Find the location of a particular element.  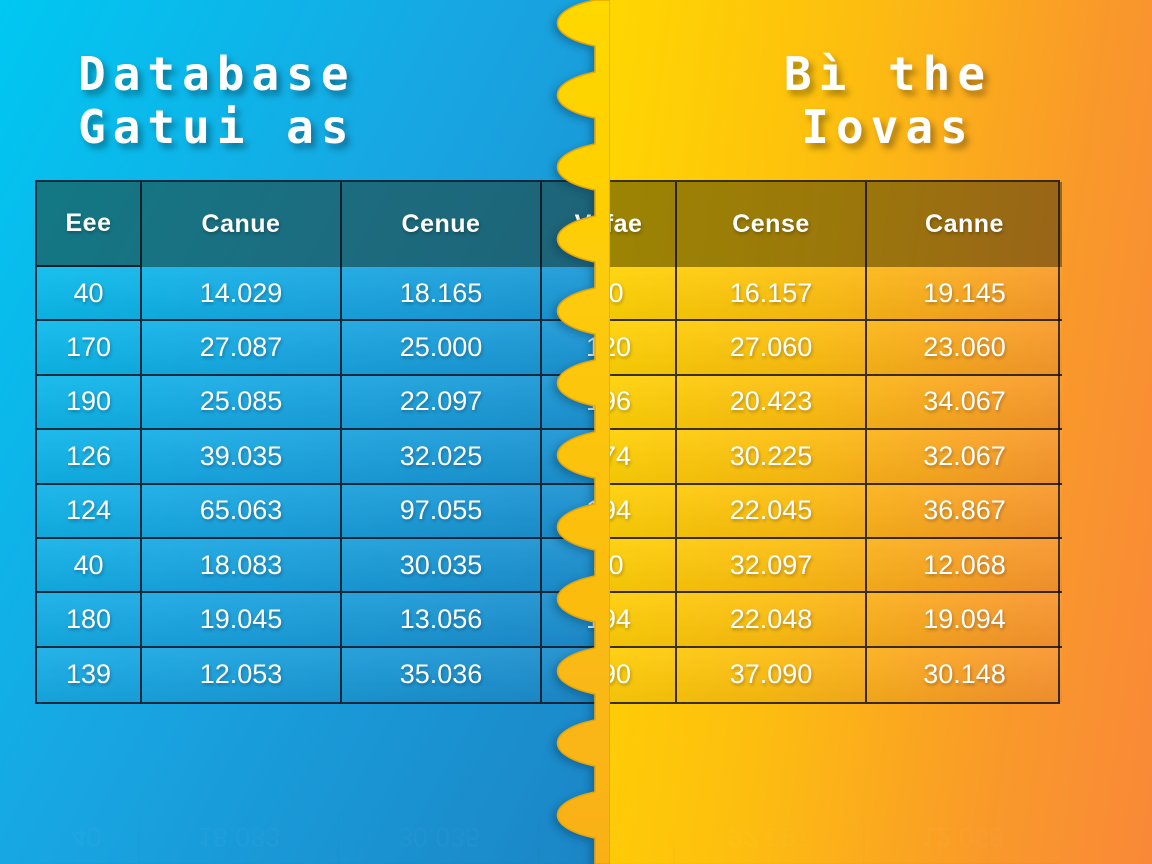

table-cell: 18.165 is located at coordinates (442, 294).